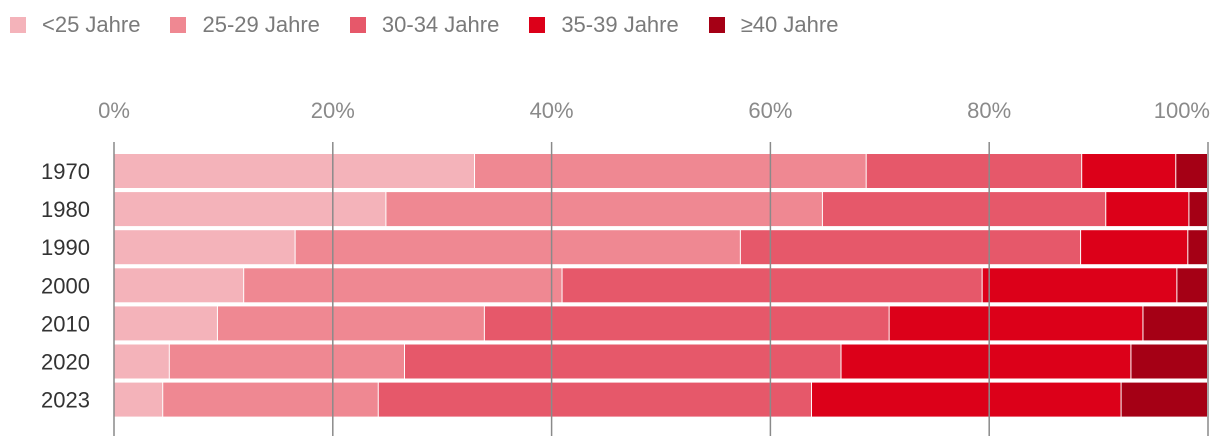 Image resolution: width=1220 pixels, height=448 pixels. I want to click on category-label-1990: 1990, so click(65, 247).